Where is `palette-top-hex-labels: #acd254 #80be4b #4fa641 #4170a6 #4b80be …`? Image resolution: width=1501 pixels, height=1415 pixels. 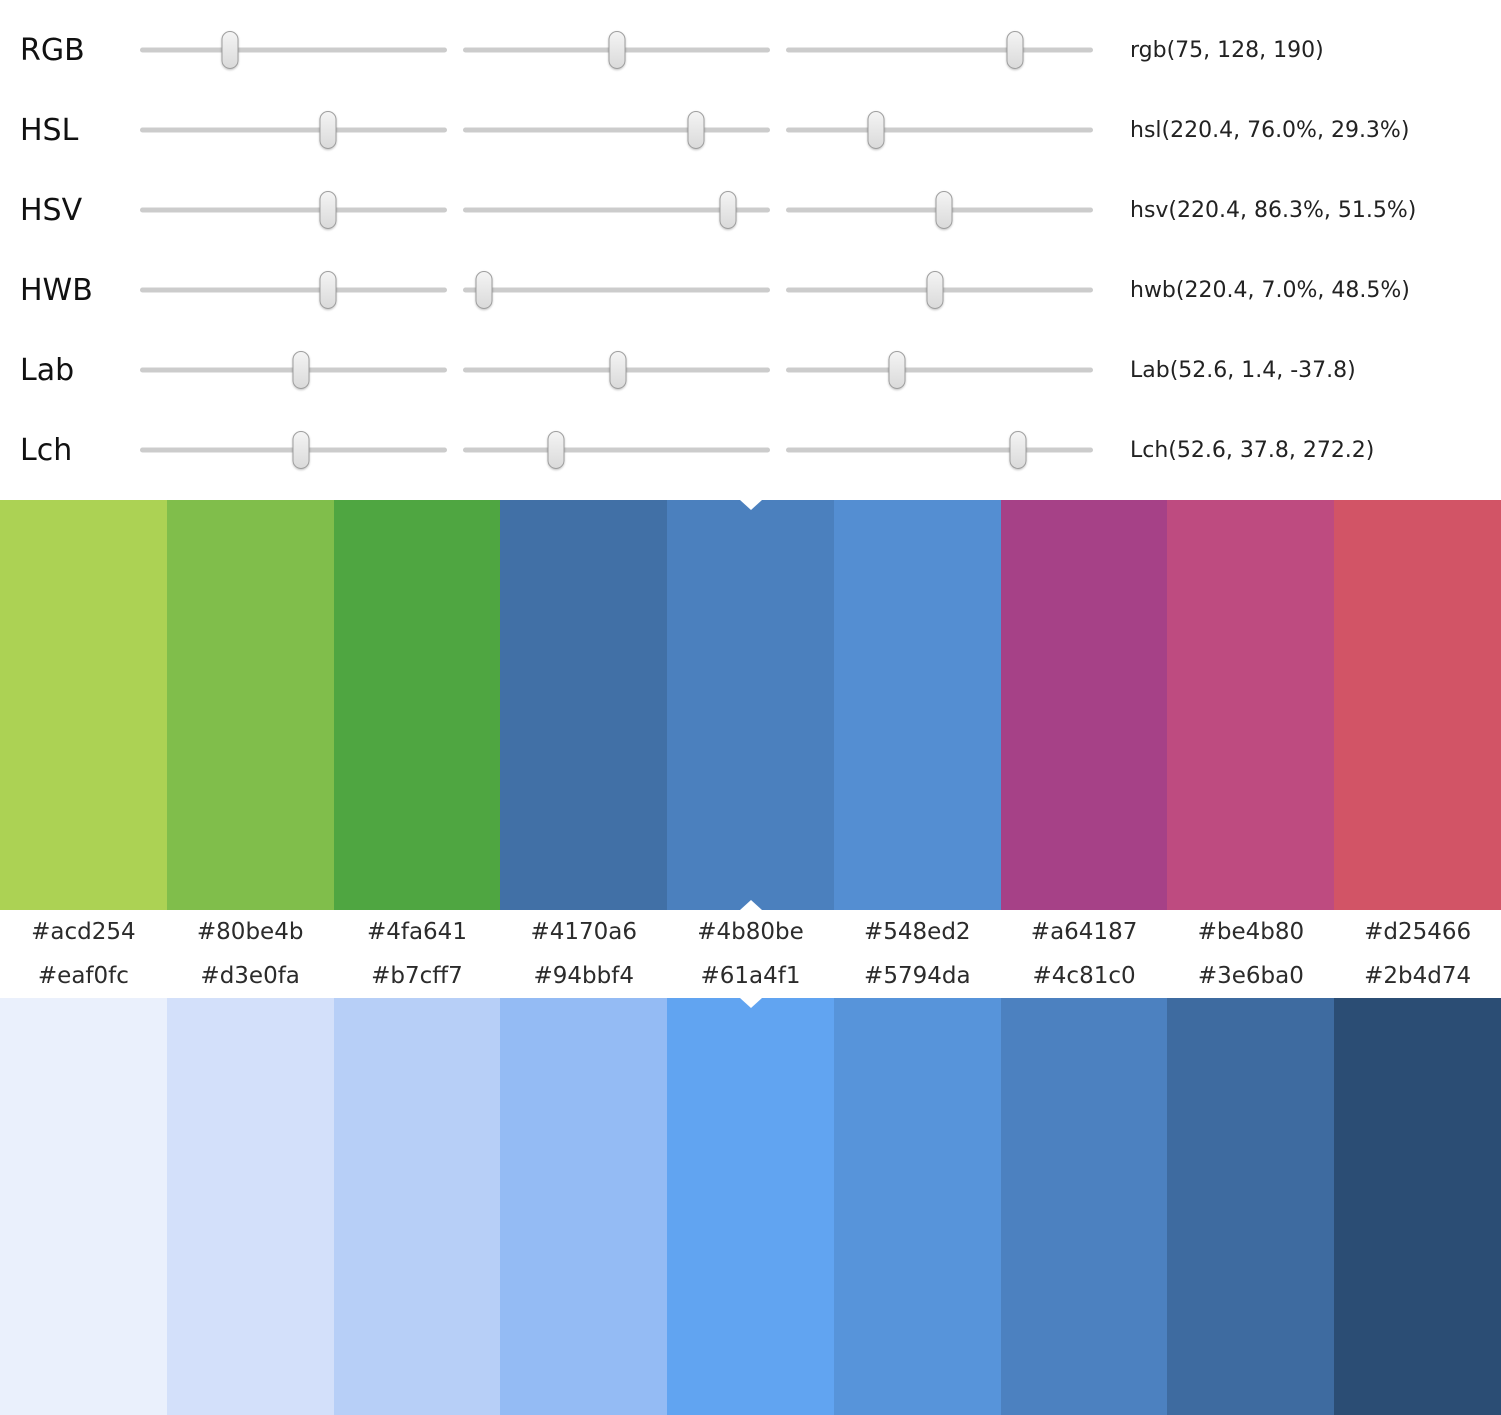
palette-top-hex-labels: #acd254 #80be4b #4fa641 #4170a6 #4b80be … is located at coordinates (750, 932).